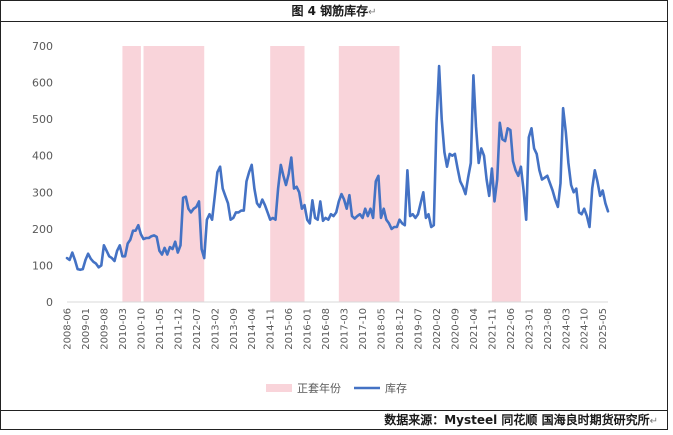 The height and width of the screenshot is (435, 673). What do you see at coordinates (319, 388) in the screenshot?
I see `legend-label-band: 正套年份` at bounding box center [319, 388].